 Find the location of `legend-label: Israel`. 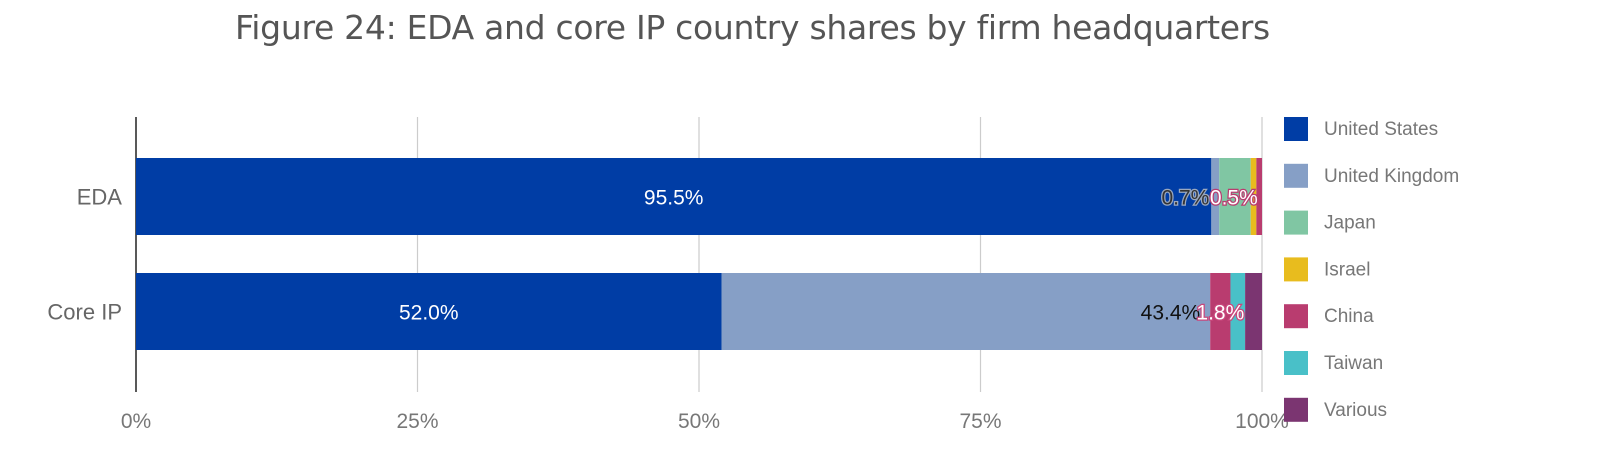

legend-label: Israel is located at coordinates (1347, 269).